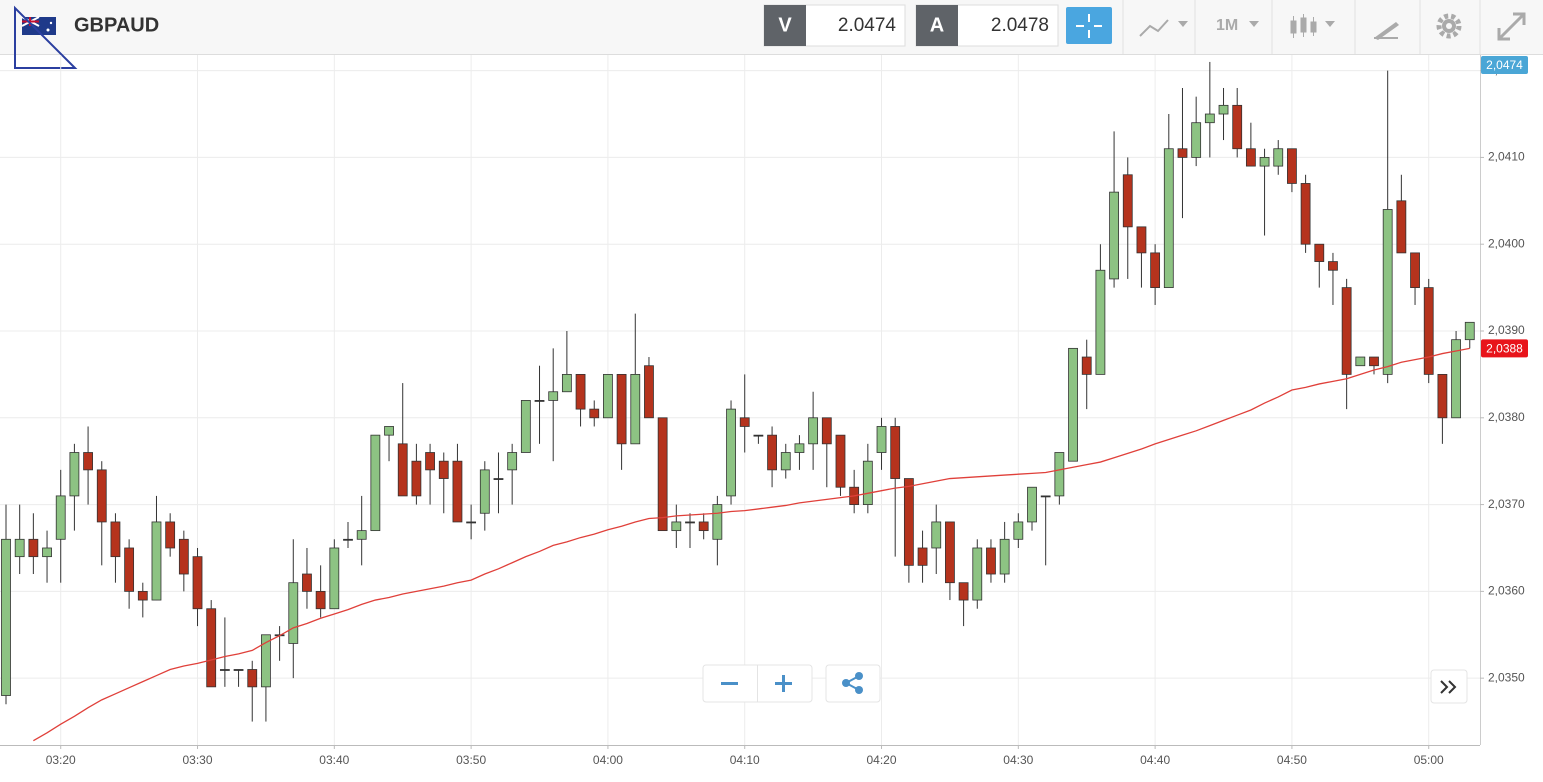  I want to click on crosshair-button, so click(1089, 25).